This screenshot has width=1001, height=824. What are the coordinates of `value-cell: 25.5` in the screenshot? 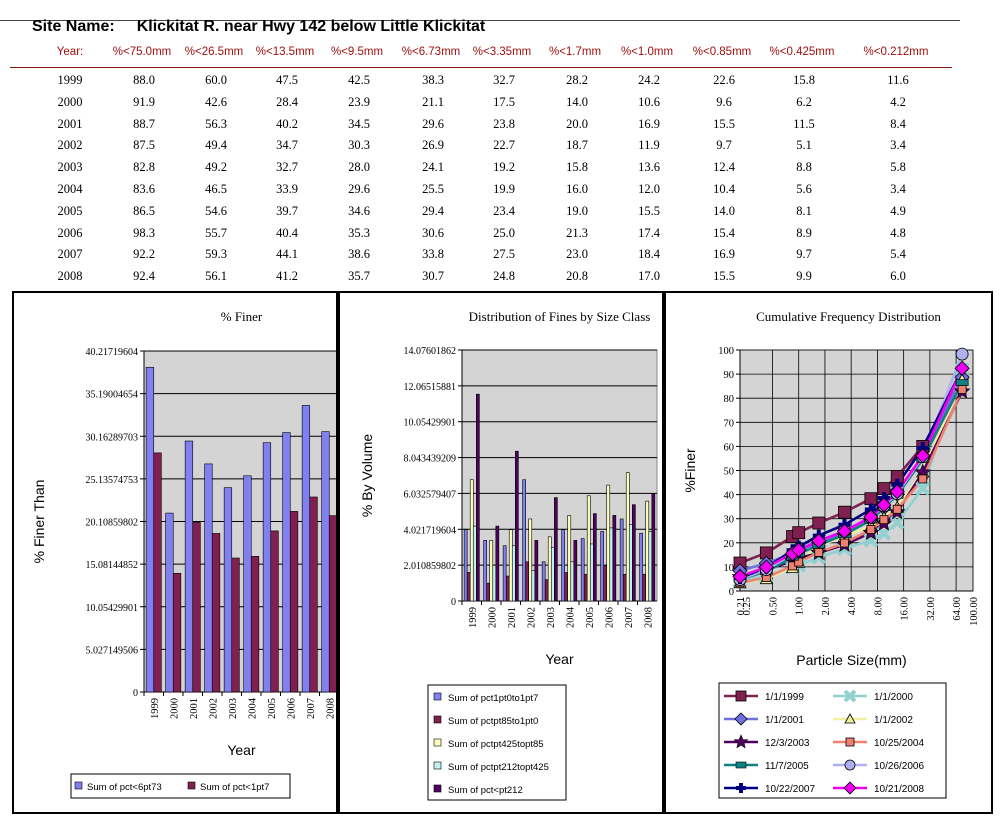 It's located at (433, 189).